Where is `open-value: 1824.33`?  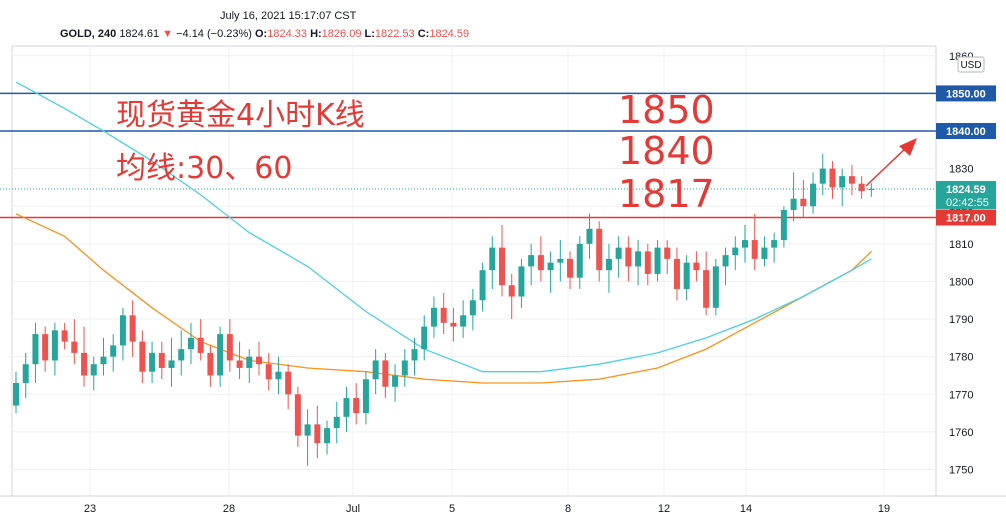
open-value: 1824.33 is located at coordinates (287, 34).